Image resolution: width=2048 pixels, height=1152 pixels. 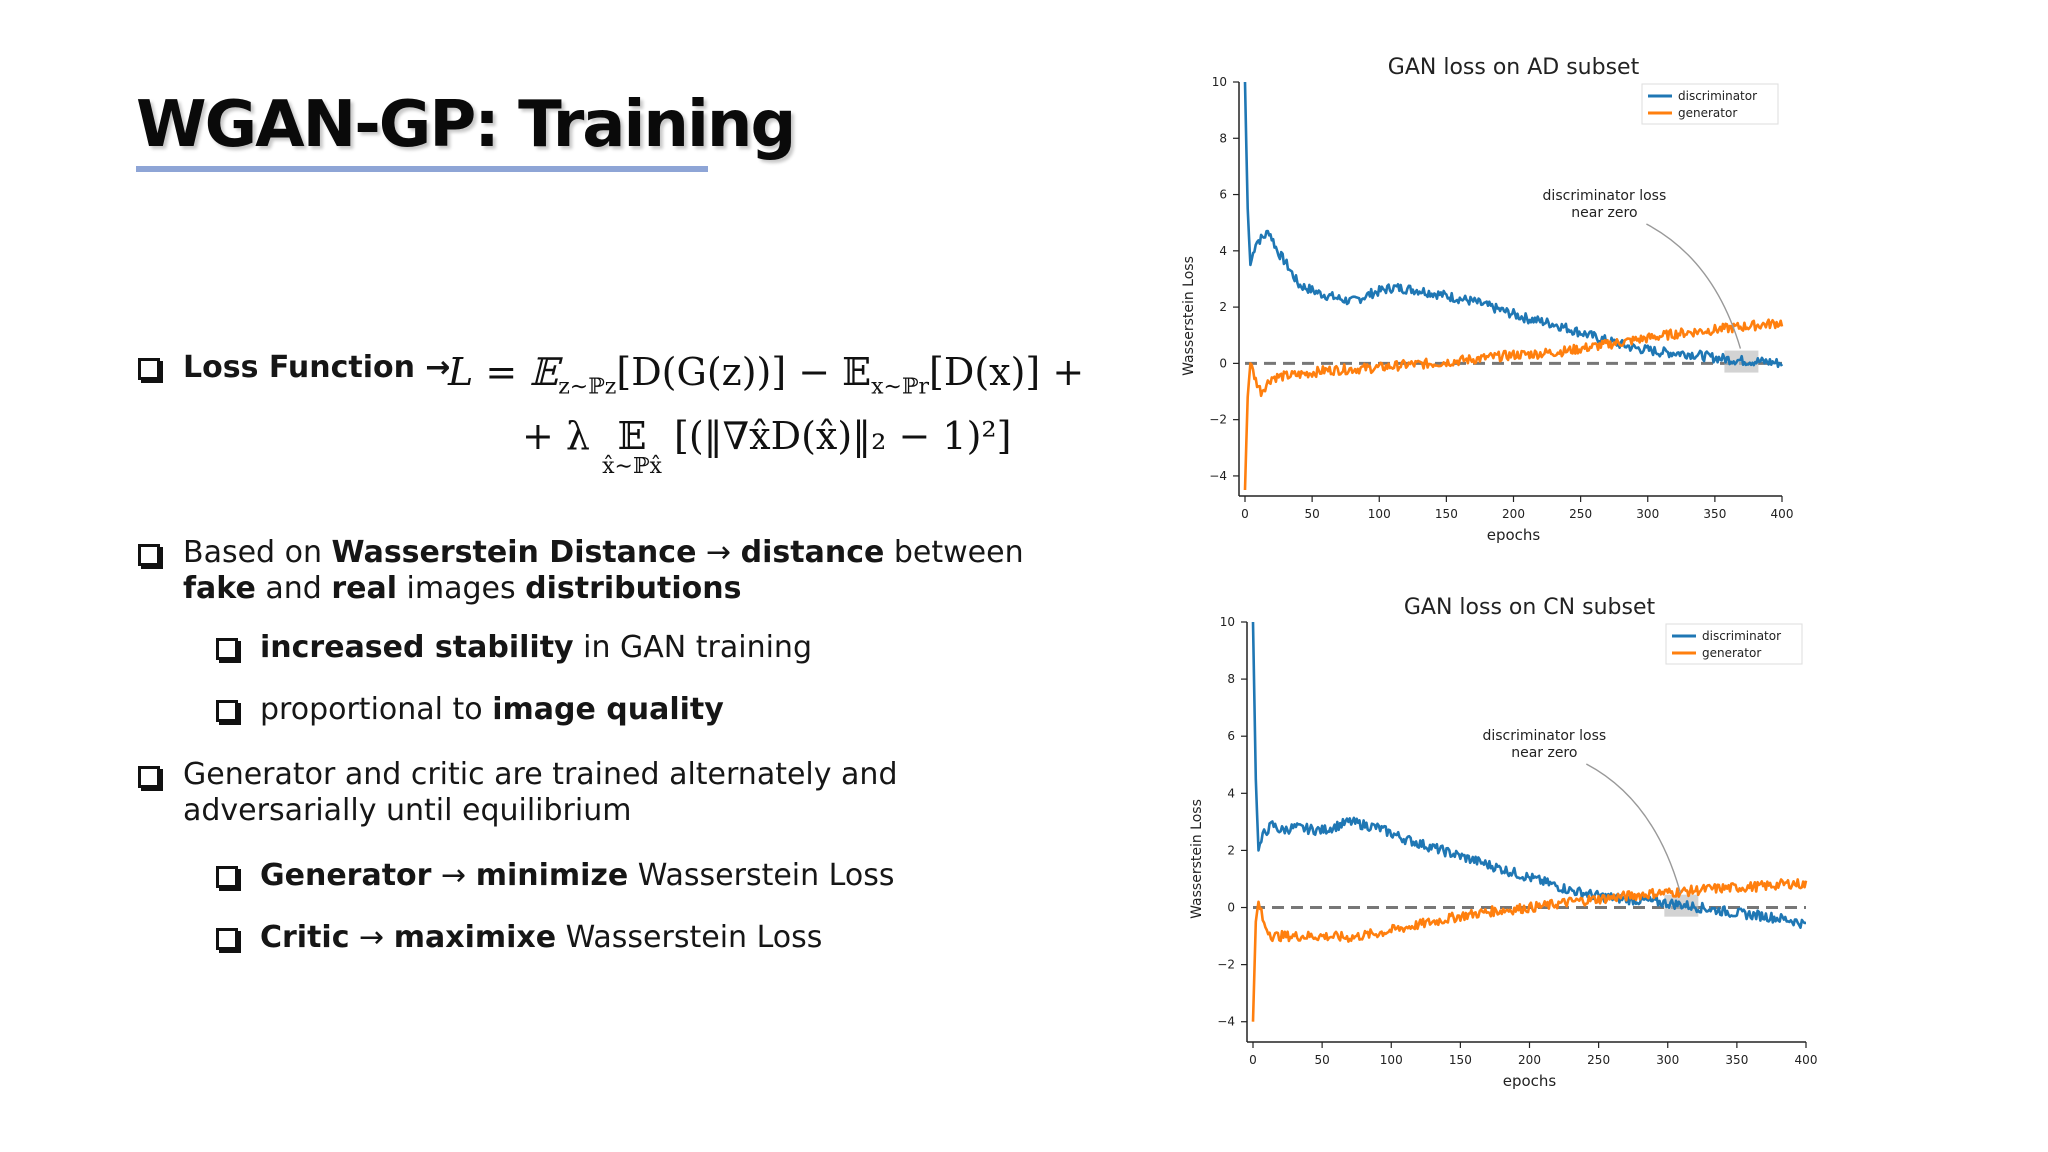 What do you see at coordinates (466, 125) in the screenshot?
I see `slide-title: WGAN-GP: Training` at bounding box center [466, 125].